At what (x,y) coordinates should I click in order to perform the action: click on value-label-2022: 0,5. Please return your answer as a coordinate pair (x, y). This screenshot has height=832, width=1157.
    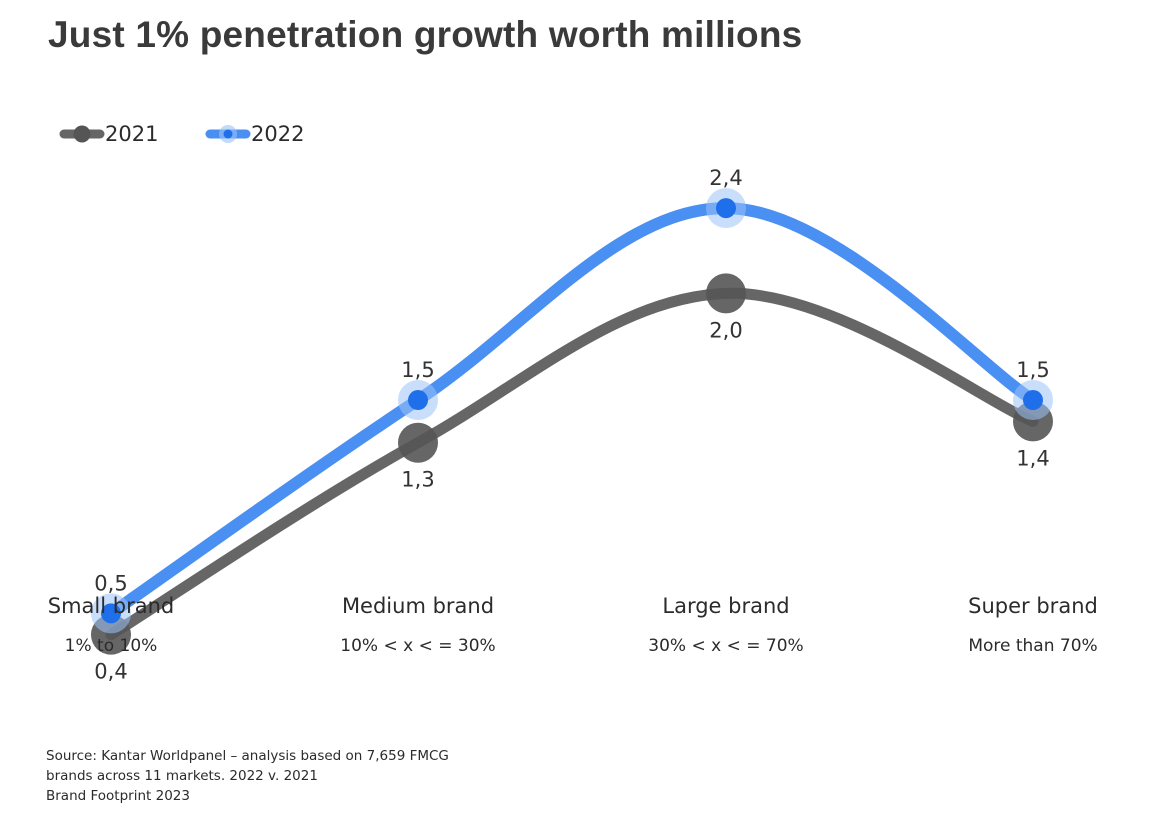
    Looking at the image, I should click on (110, 583).